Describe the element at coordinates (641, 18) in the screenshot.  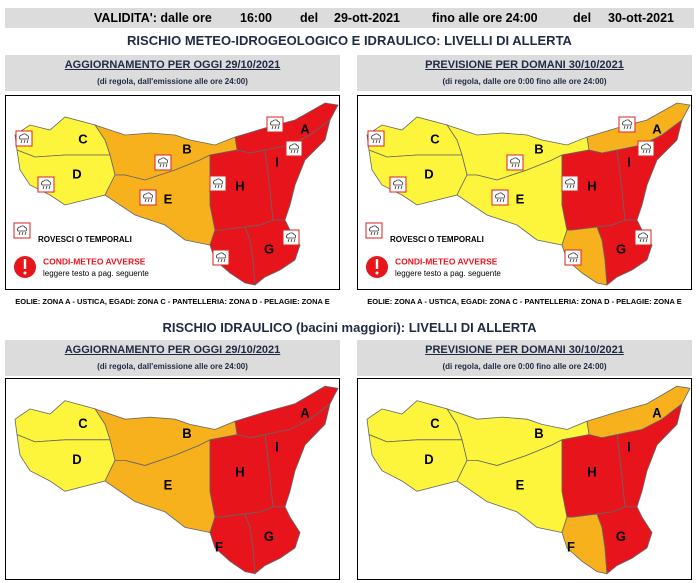
I see `validity-to_date: 30-ott-2021` at that location.